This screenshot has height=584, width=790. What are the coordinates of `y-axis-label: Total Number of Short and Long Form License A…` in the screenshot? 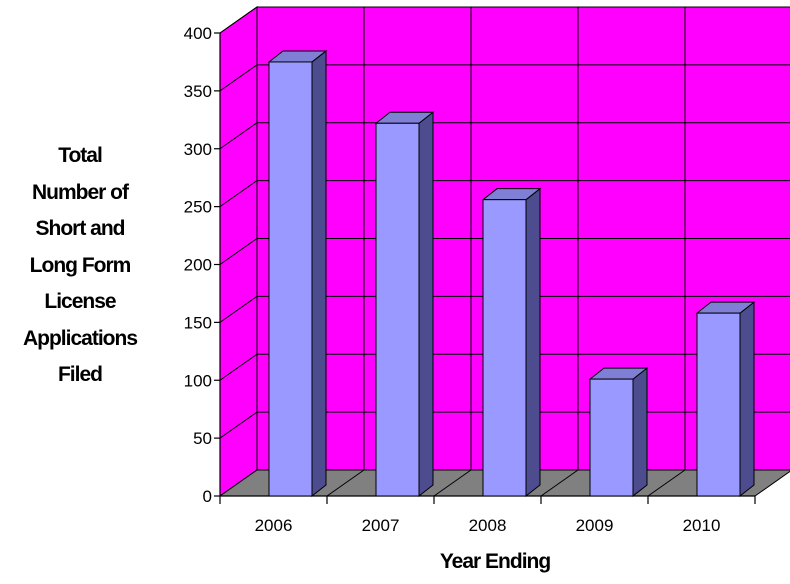 It's located at (80, 266).